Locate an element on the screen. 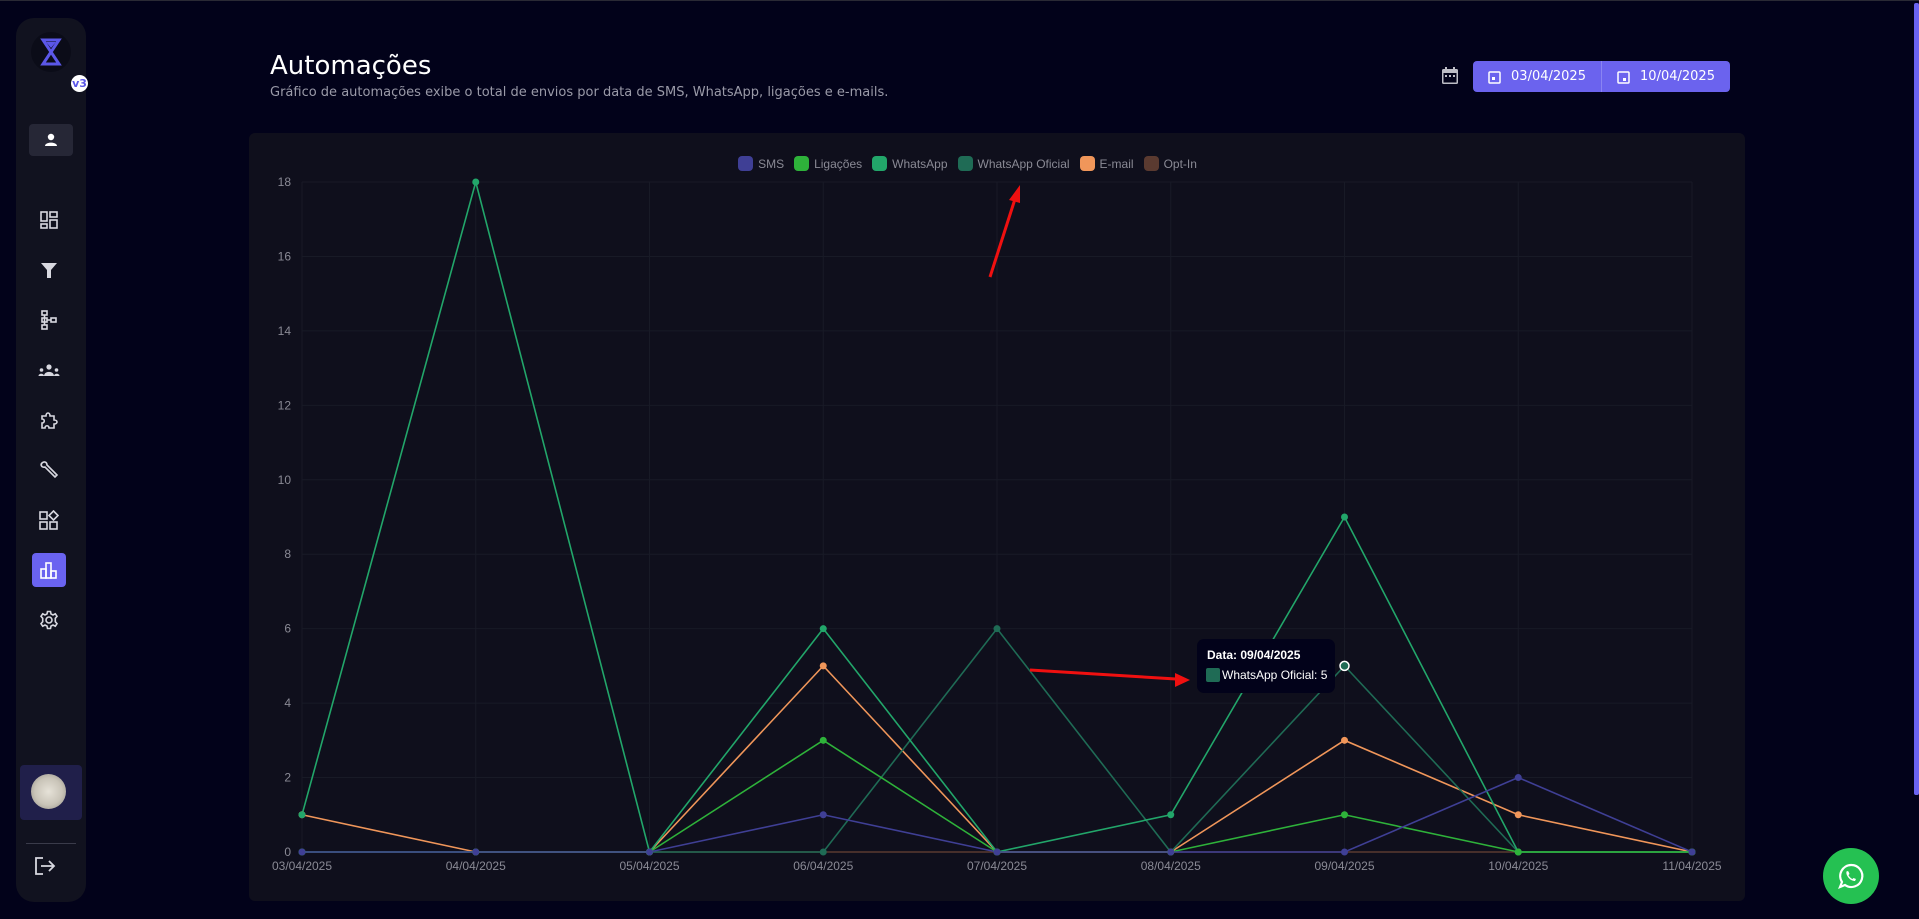 The width and height of the screenshot is (1919, 919). nav-apps is located at coordinates (49, 520).